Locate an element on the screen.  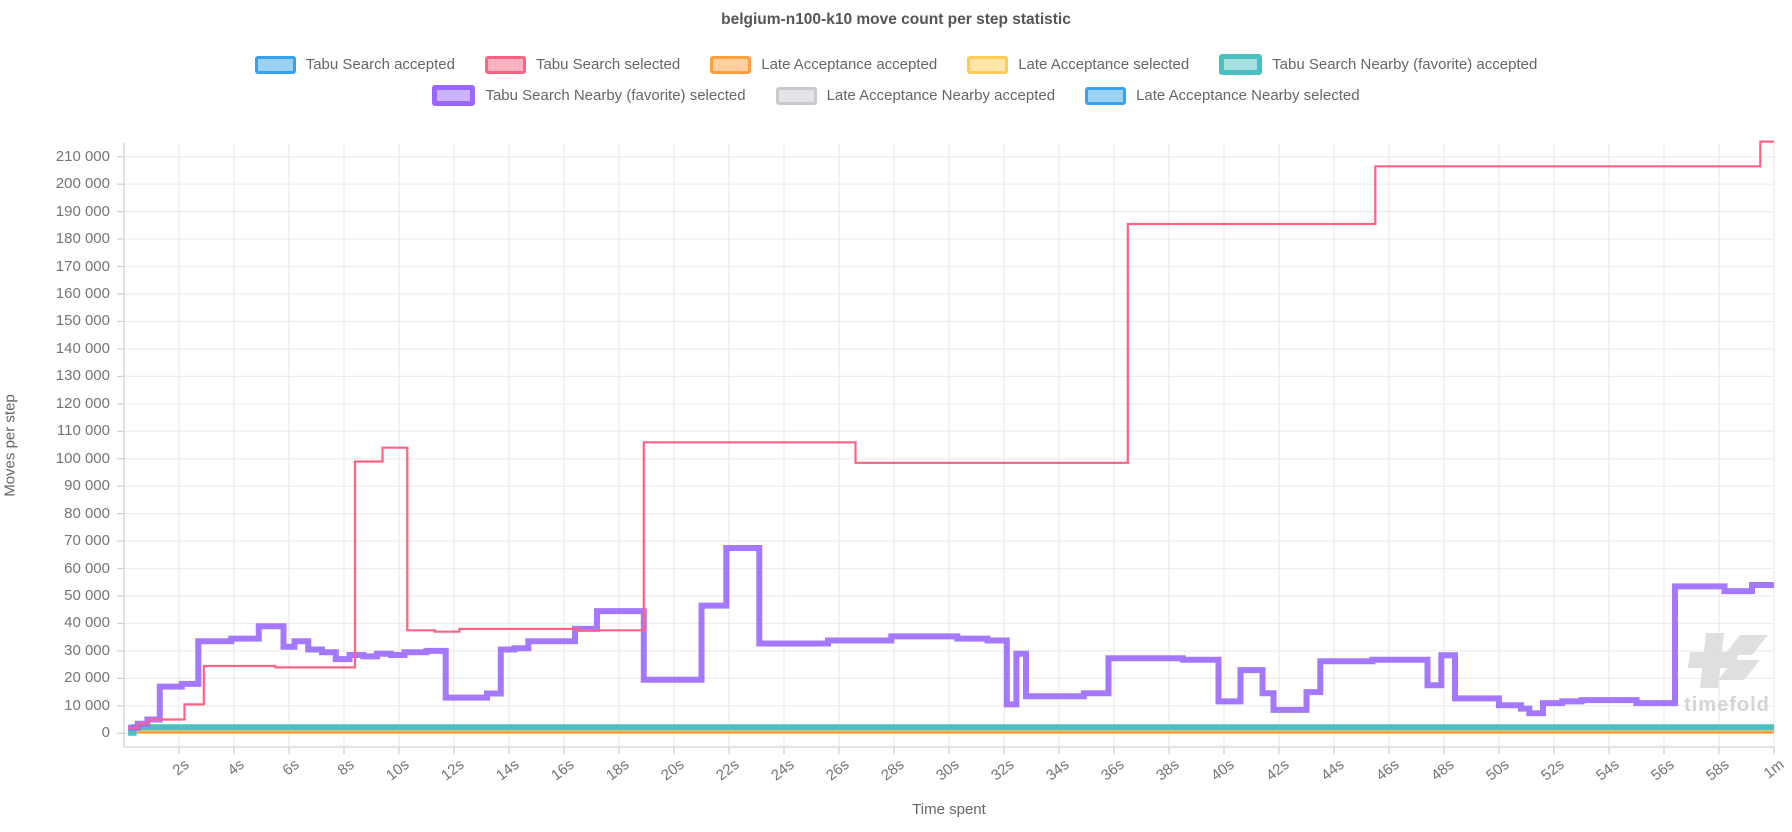
legend-swatch-tabu-search-selected is located at coordinates (505, 64).